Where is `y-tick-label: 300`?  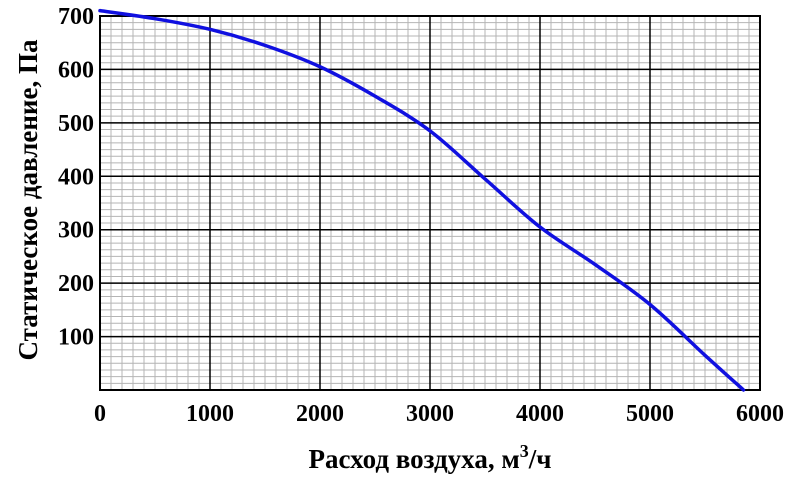 y-tick-label: 300 is located at coordinates (76, 231).